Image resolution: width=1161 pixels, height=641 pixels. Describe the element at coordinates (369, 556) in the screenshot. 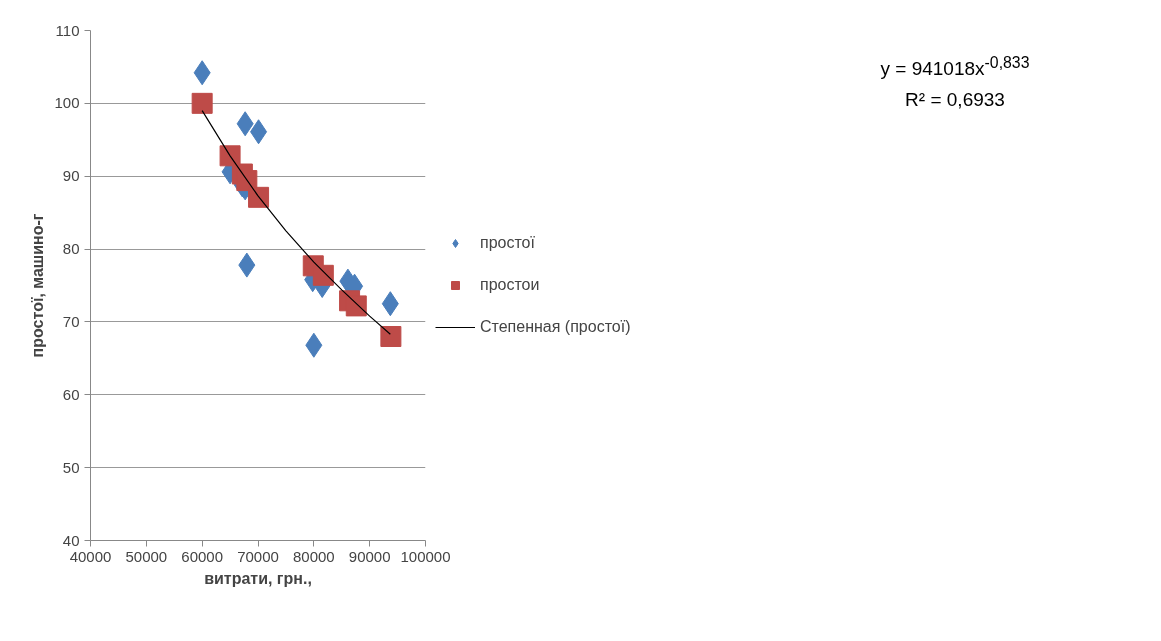

I see `x-tick-label: 90000` at that location.